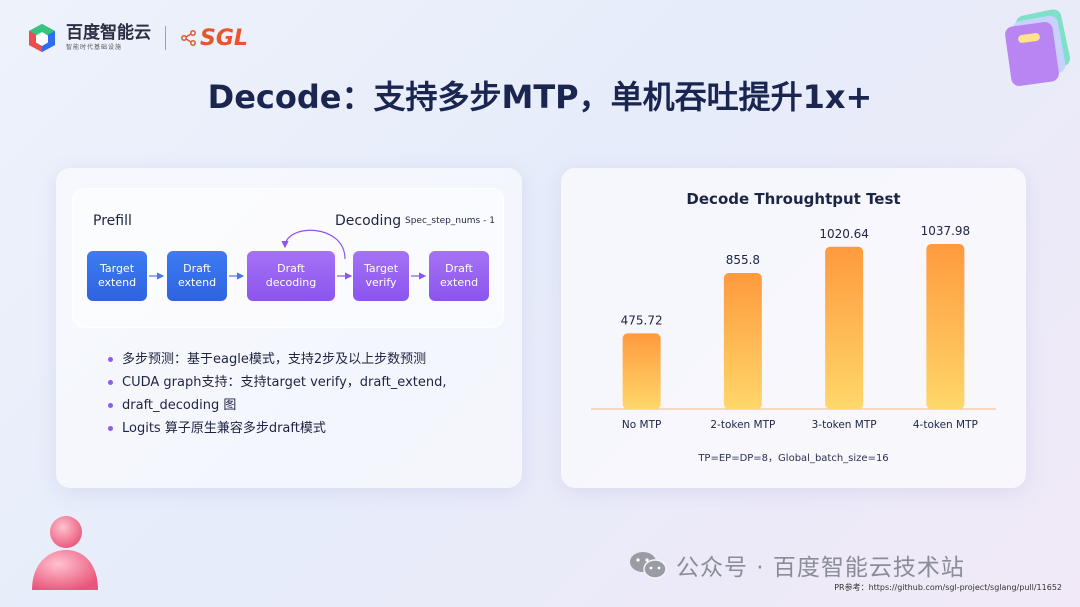 The height and width of the screenshot is (607, 1080). Describe the element at coordinates (308, 359) in the screenshot. I see `bullet-item: 多步预测：基于eagle模式，支持2步及以上步数预测` at that location.